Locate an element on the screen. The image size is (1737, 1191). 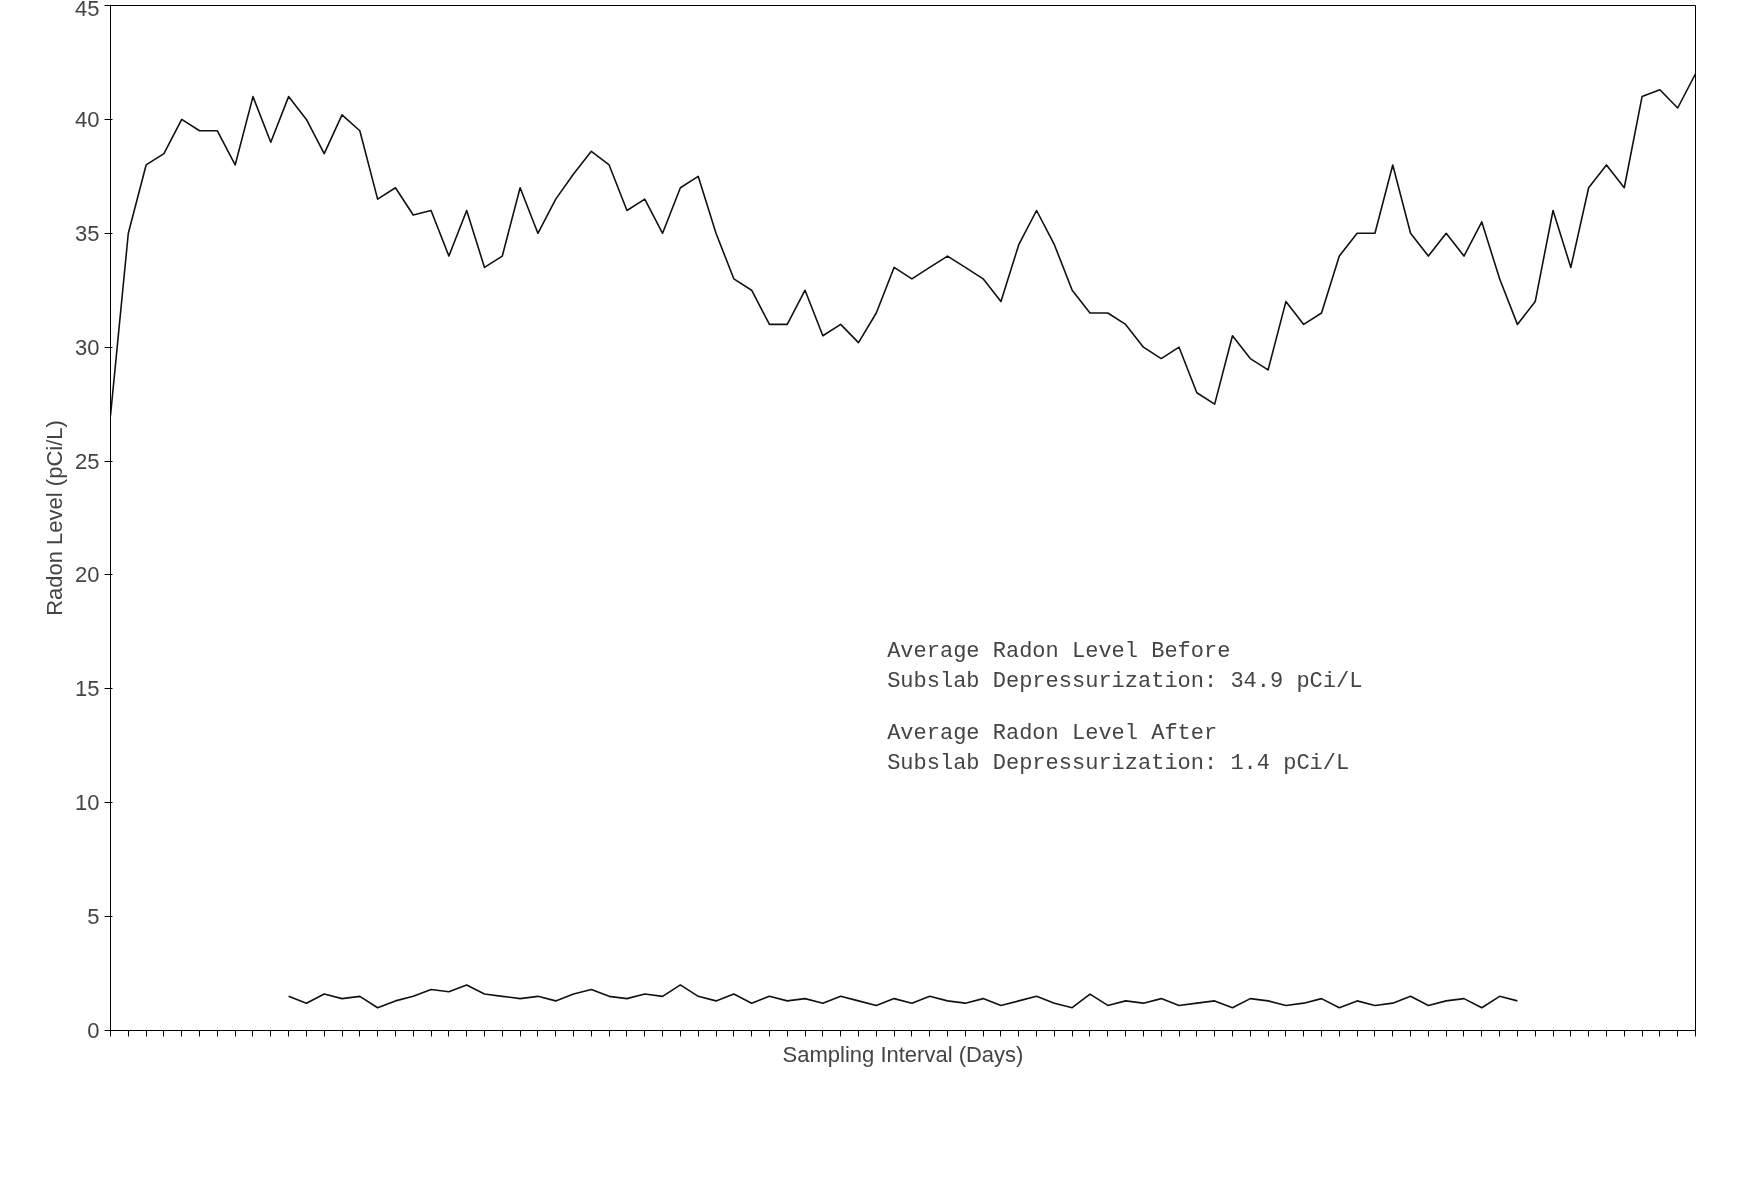
y-tick-label: 0 is located at coordinates (93, 1030).